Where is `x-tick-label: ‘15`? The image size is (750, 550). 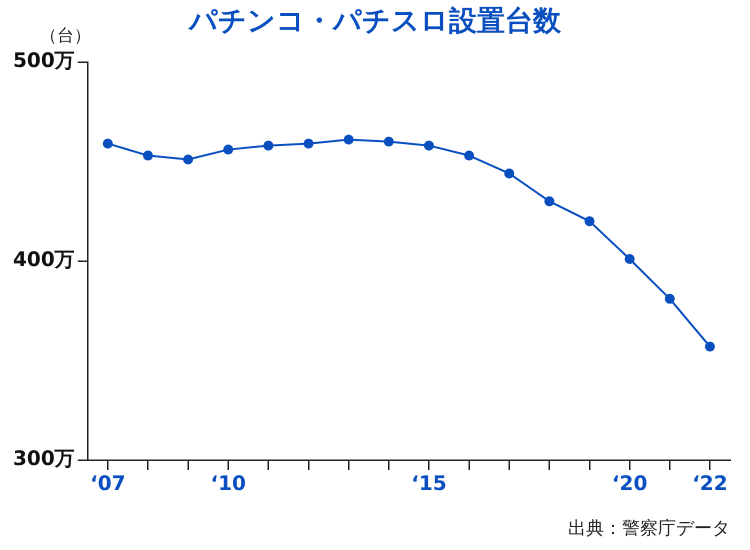 x-tick-label: ‘15 is located at coordinates (429, 483).